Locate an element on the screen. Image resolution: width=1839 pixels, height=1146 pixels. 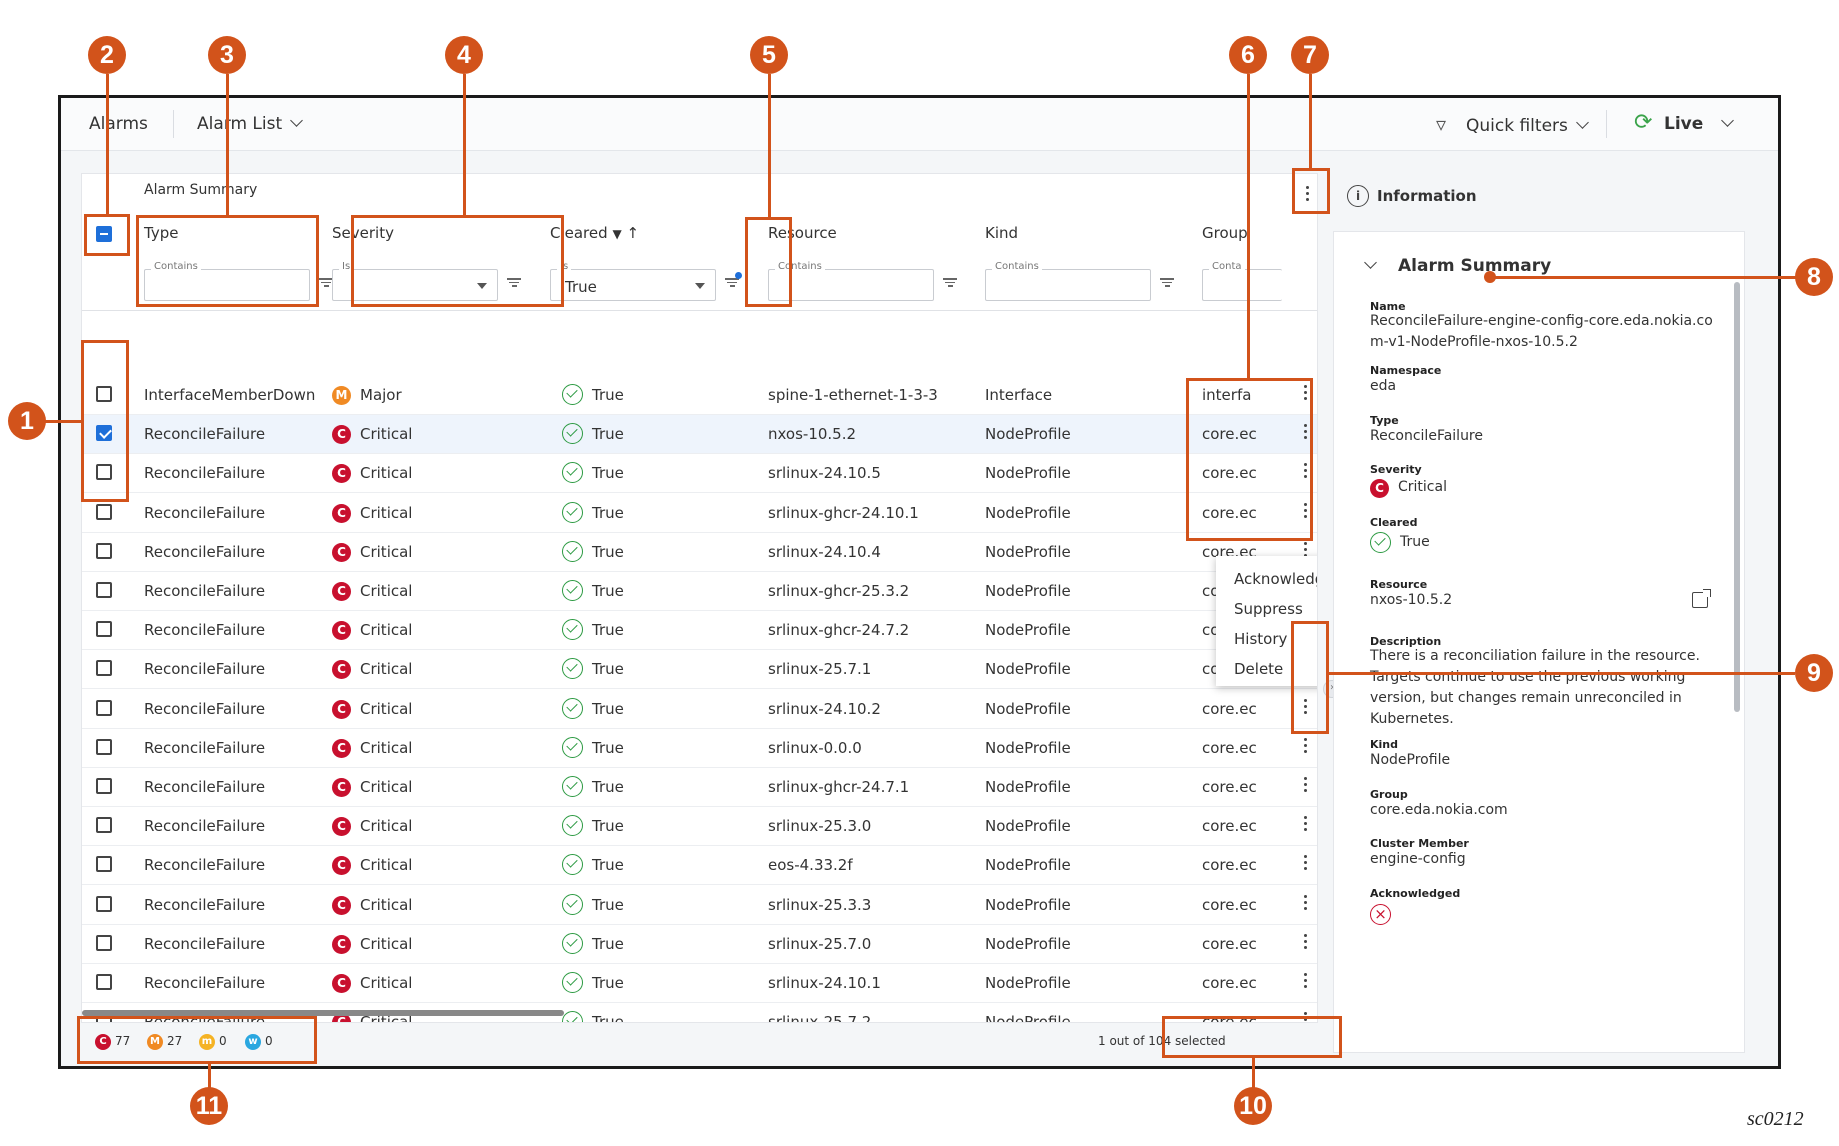
table-options-icon is located at coordinates (1308, 195).